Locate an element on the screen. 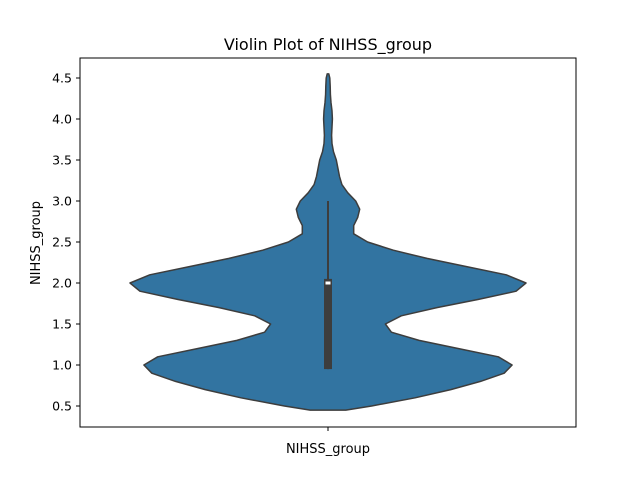  chart-title: Violin Plot of NIHSS_group is located at coordinates (328, 45).